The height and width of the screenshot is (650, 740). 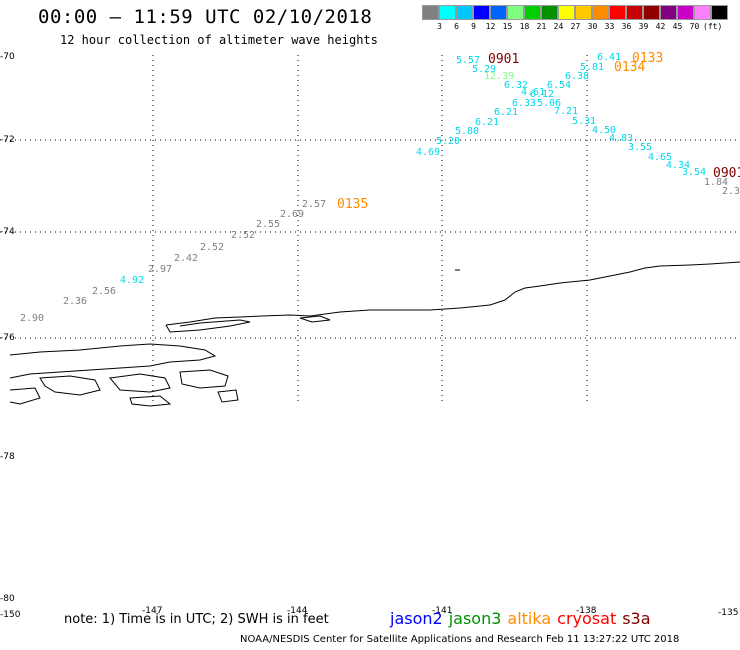 What do you see at coordinates (609, 57) in the screenshot?
I see `wave-height-value: 6.41` at bounding box center [609, 57].